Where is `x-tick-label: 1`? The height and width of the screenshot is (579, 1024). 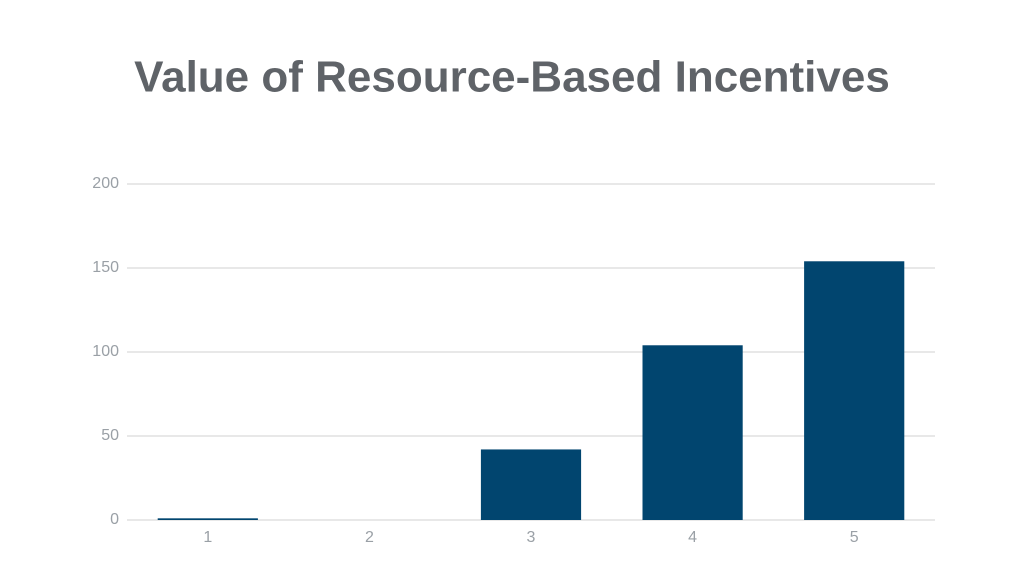 x-tick-label: 1 is located at coordinates (207, 537).